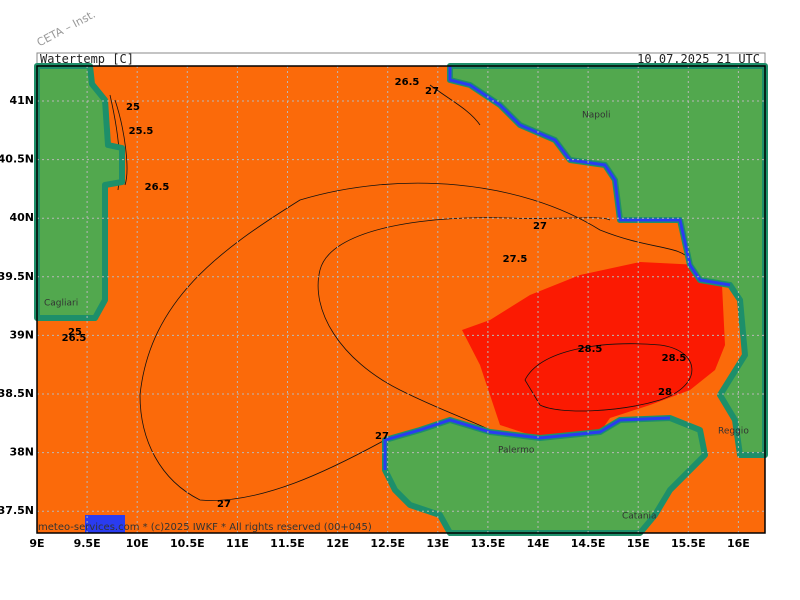  What do you see at coordinates (17, 159) in the screenshot?
I see `lat-label: 40.5N` at bounding box center [17, 159].